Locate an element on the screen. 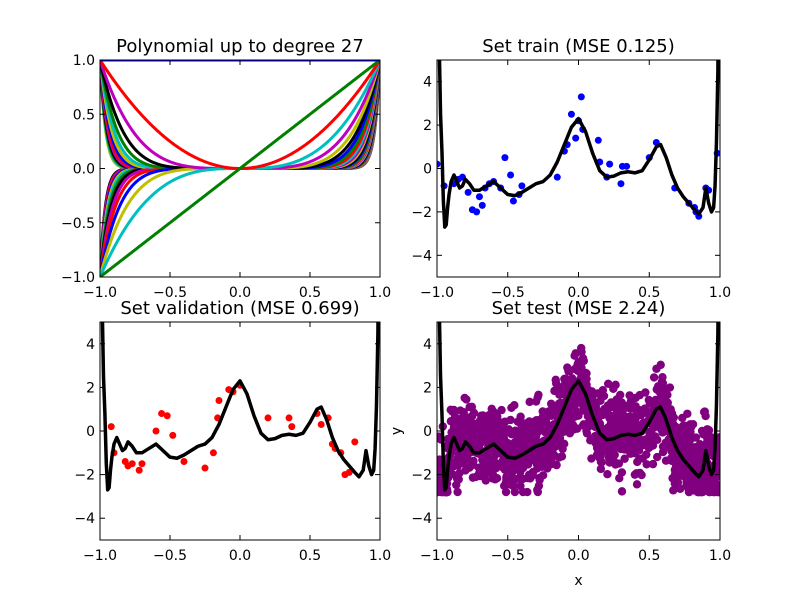  model-fit-line is located at coordinates (578, 144).